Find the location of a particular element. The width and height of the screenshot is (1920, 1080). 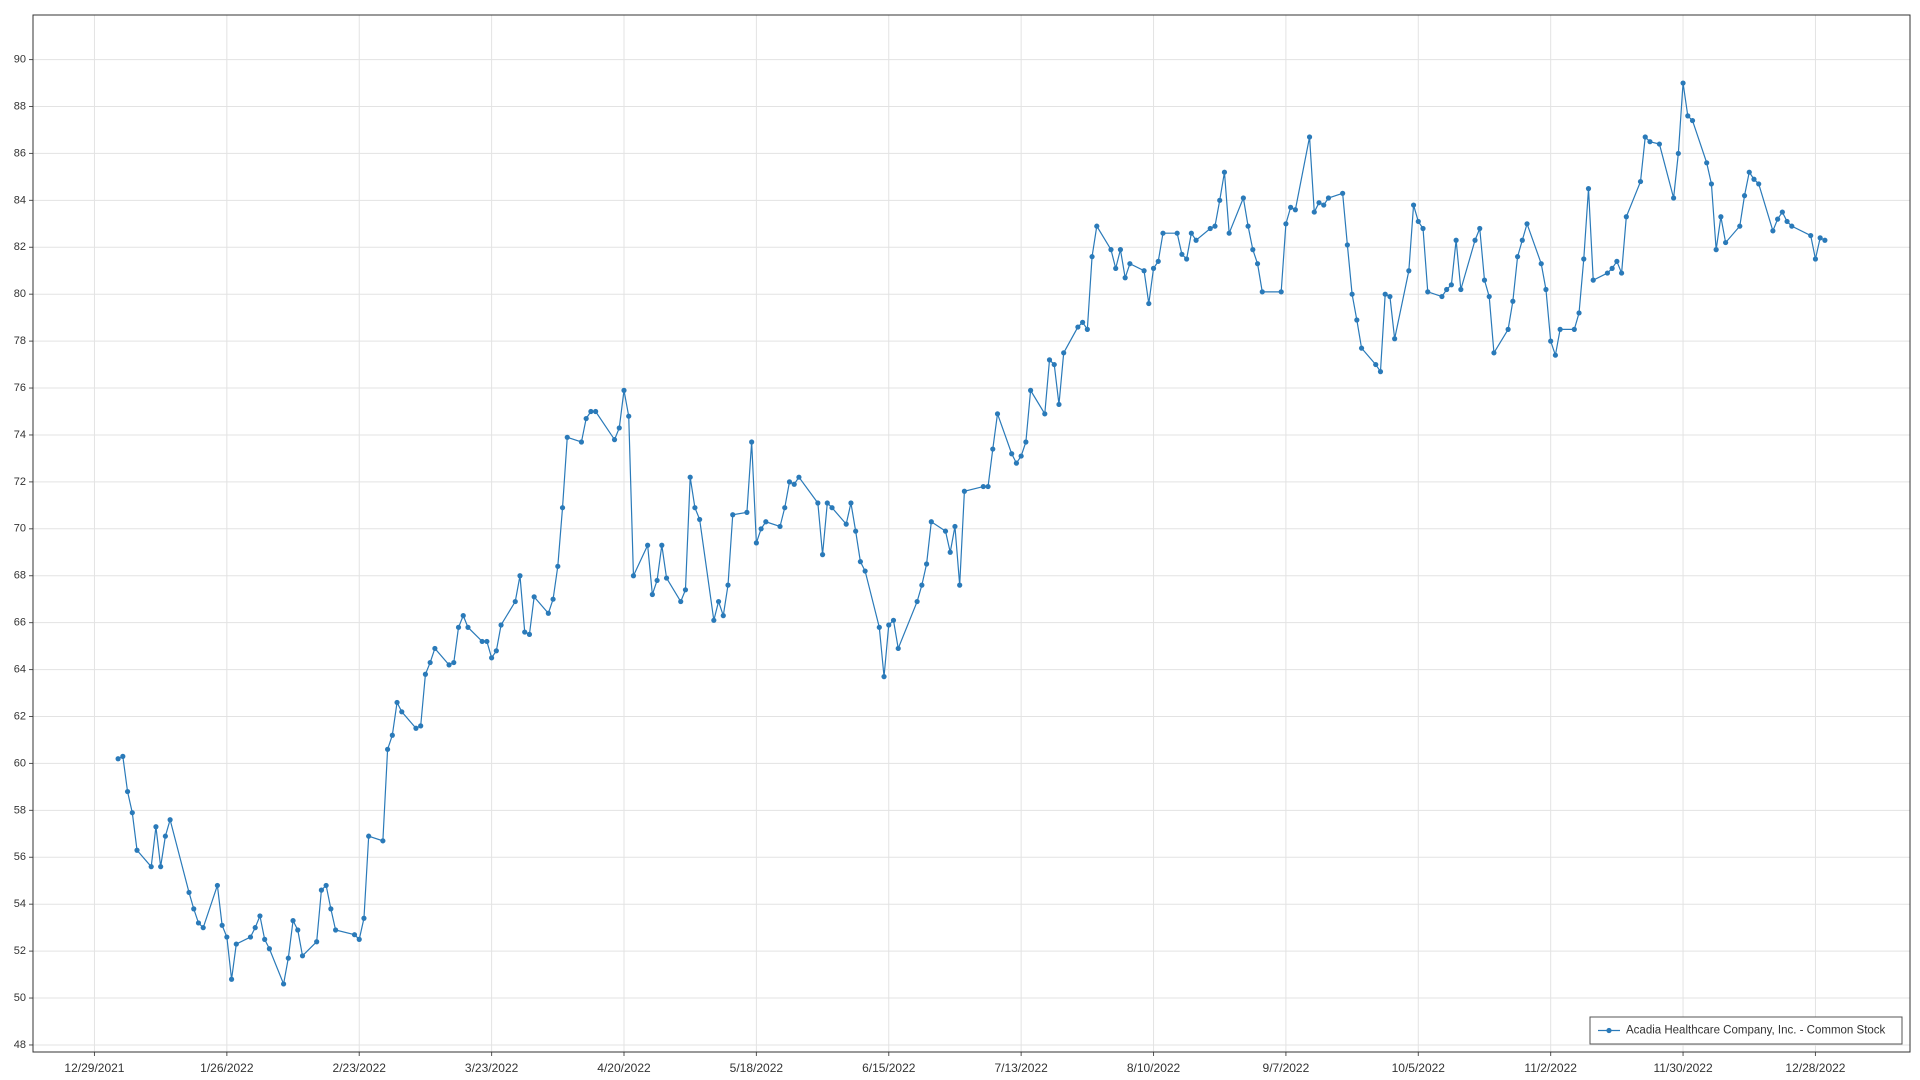

y-tick-label: 84 is located at coordinates (20, 200).